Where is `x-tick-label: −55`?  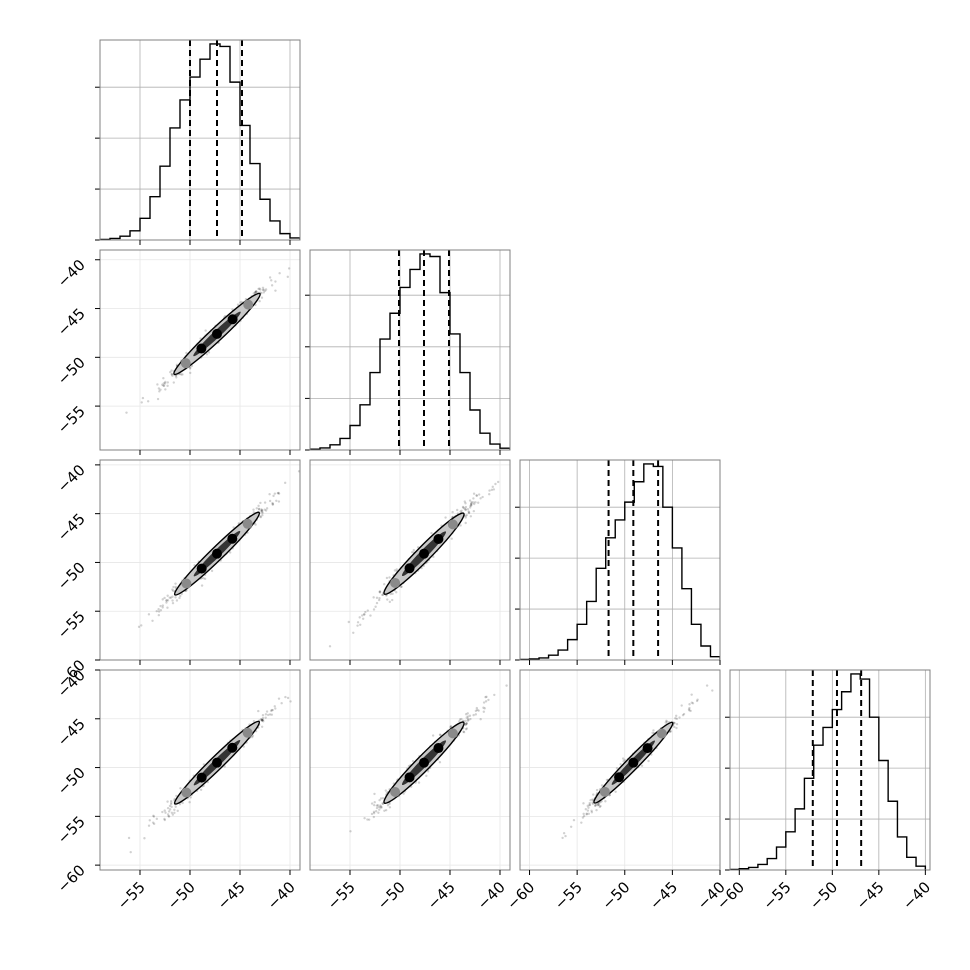 x-tick-label: −55 is located at coordinates (777, 895).